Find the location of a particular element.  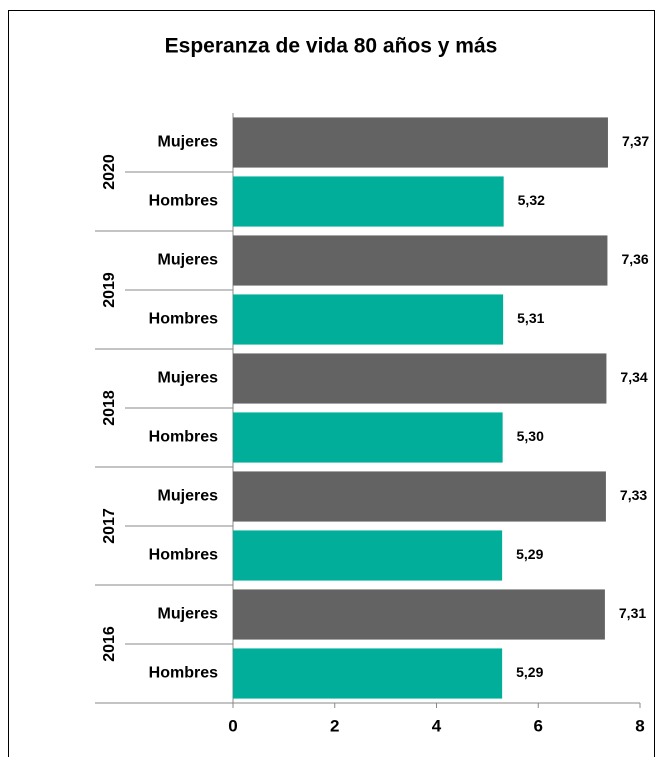

value-label: 7,34 is located at coordinates (633, 377).